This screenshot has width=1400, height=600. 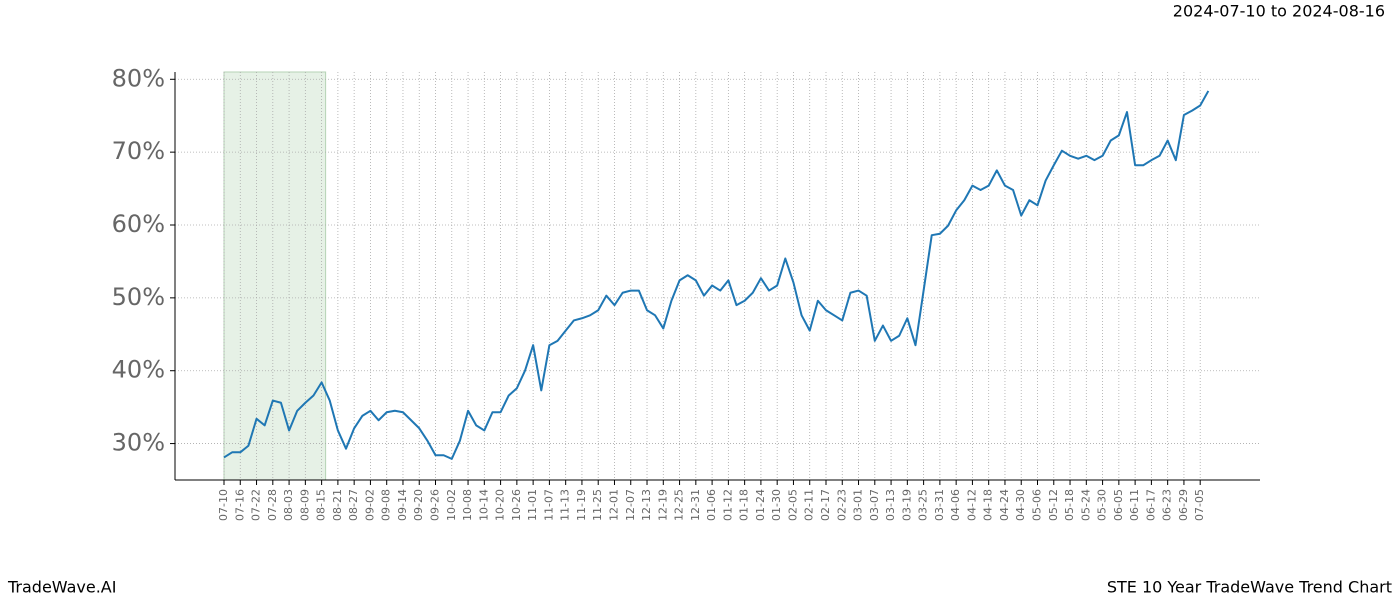 I want to click on x-tick-label: 06-17, so click(x=1150, y=505).